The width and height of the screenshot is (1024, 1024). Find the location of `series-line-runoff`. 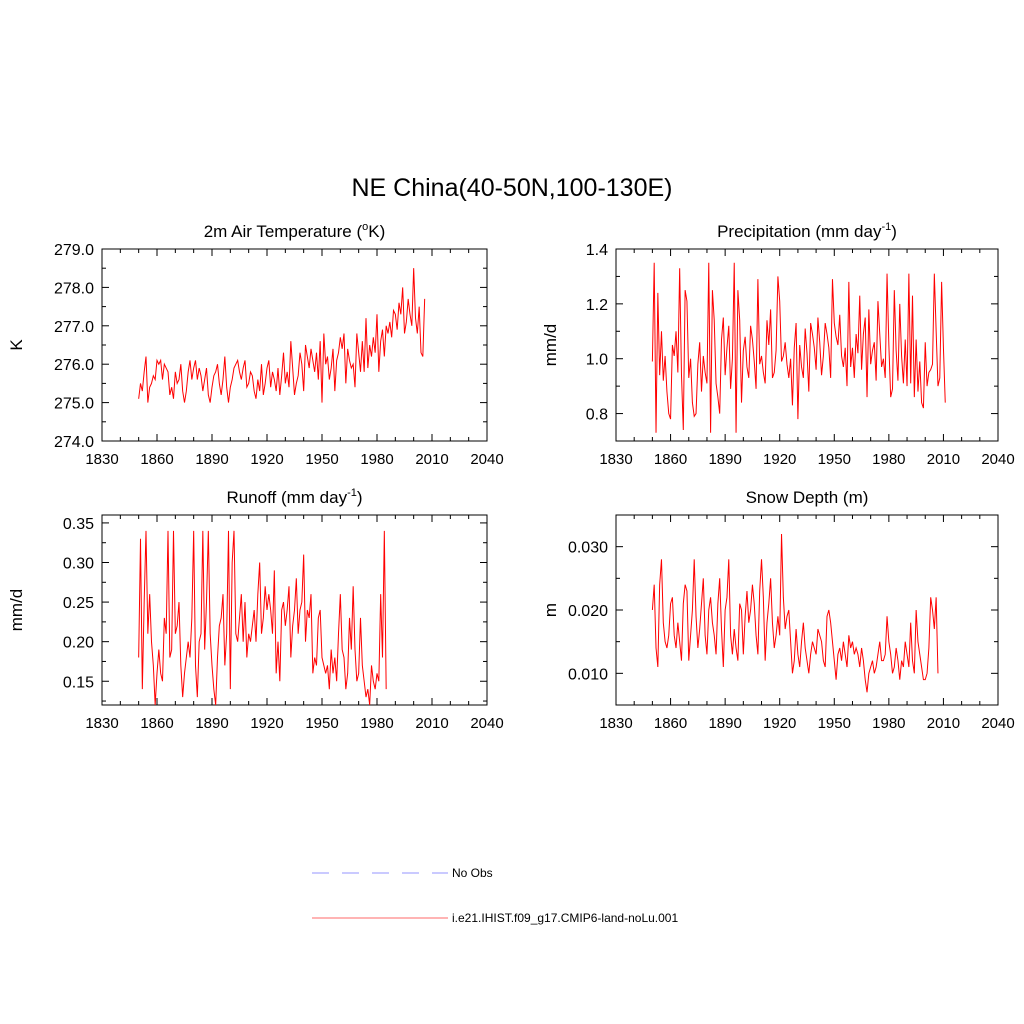

series-line-runoff is located at coordinates (262, 618).